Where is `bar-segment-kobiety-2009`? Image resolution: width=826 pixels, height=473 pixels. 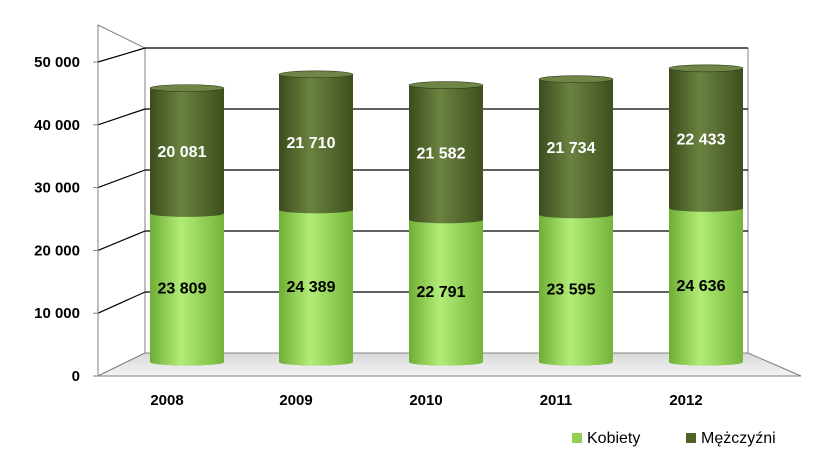 bar-segment-kobiety-2009 is located at coordinates (316, 287).